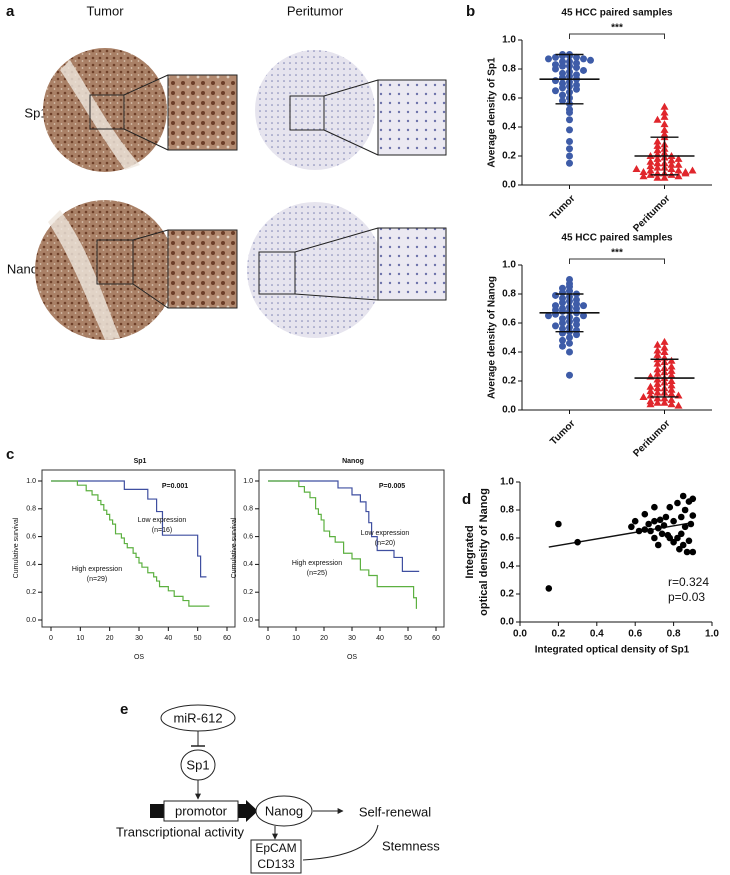 The height and width of the screenshot is (875, 730). I want to click on x-tick-label: Peritumor, so click(651, 213).